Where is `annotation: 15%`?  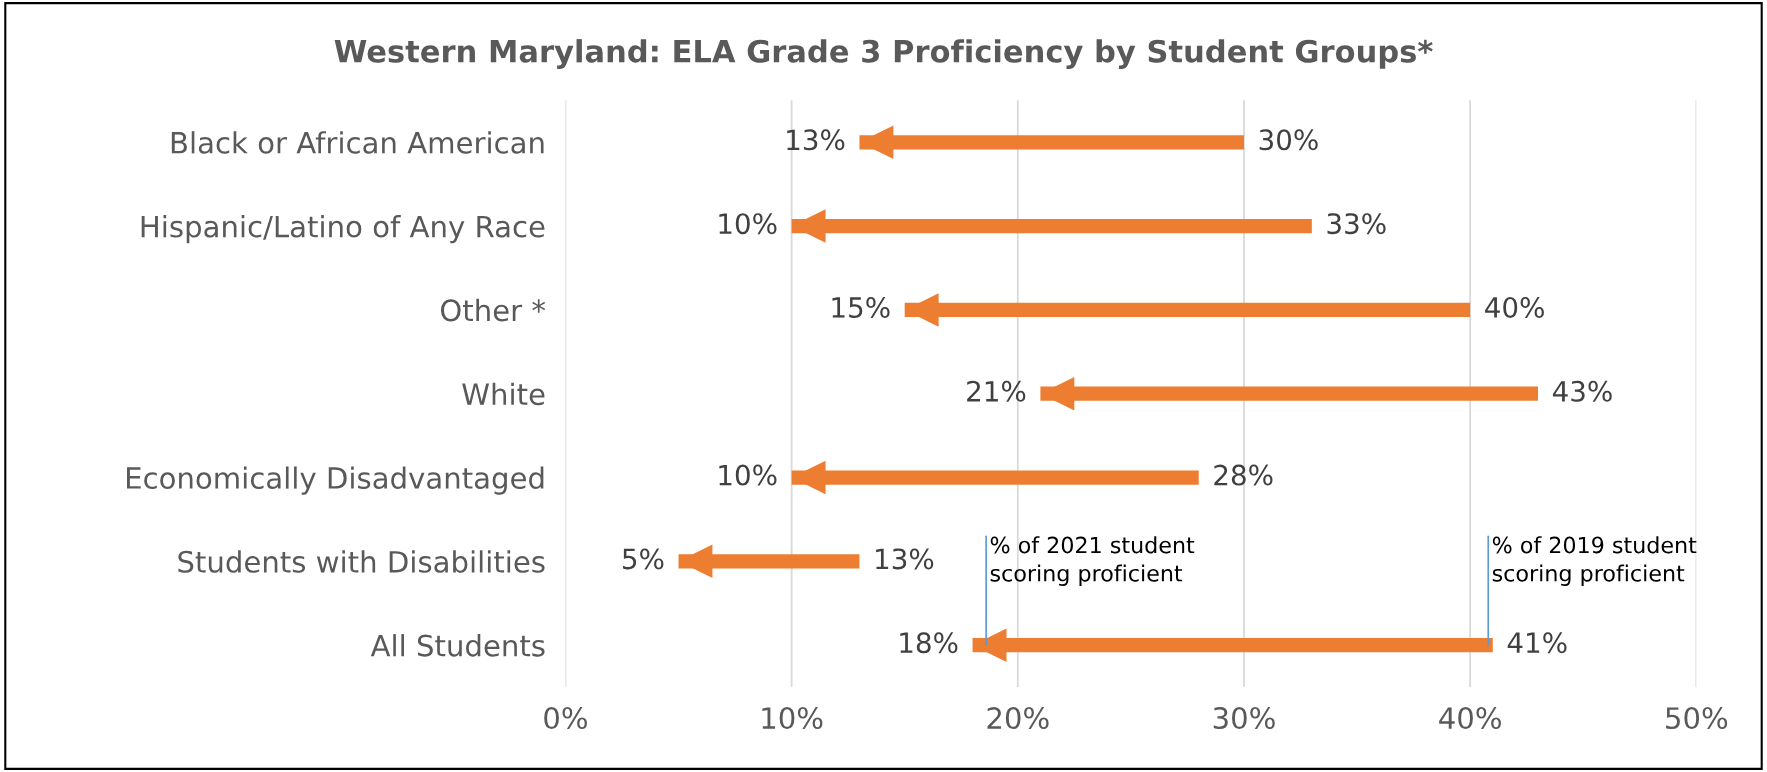
annotation: 15% is located at coordinates (861, 307).